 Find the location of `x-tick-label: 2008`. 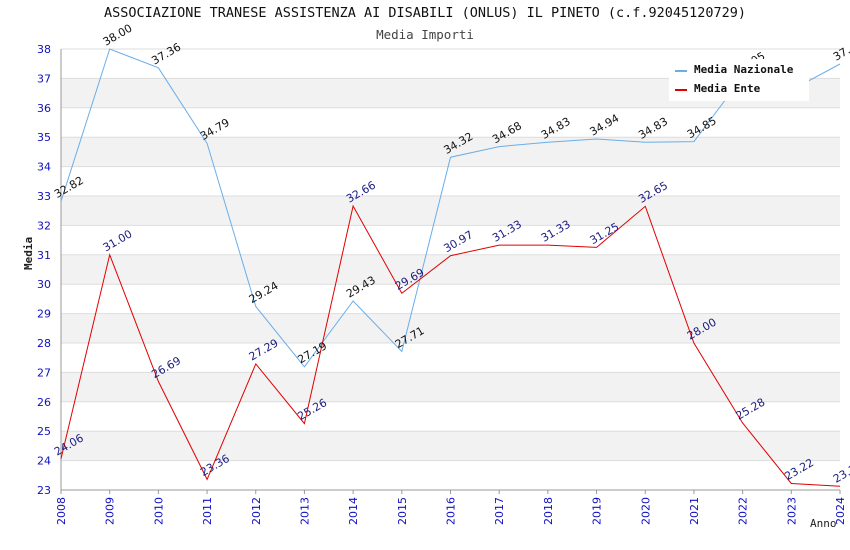

x-tick-label: 2008 is located at coordinates (61, 511).